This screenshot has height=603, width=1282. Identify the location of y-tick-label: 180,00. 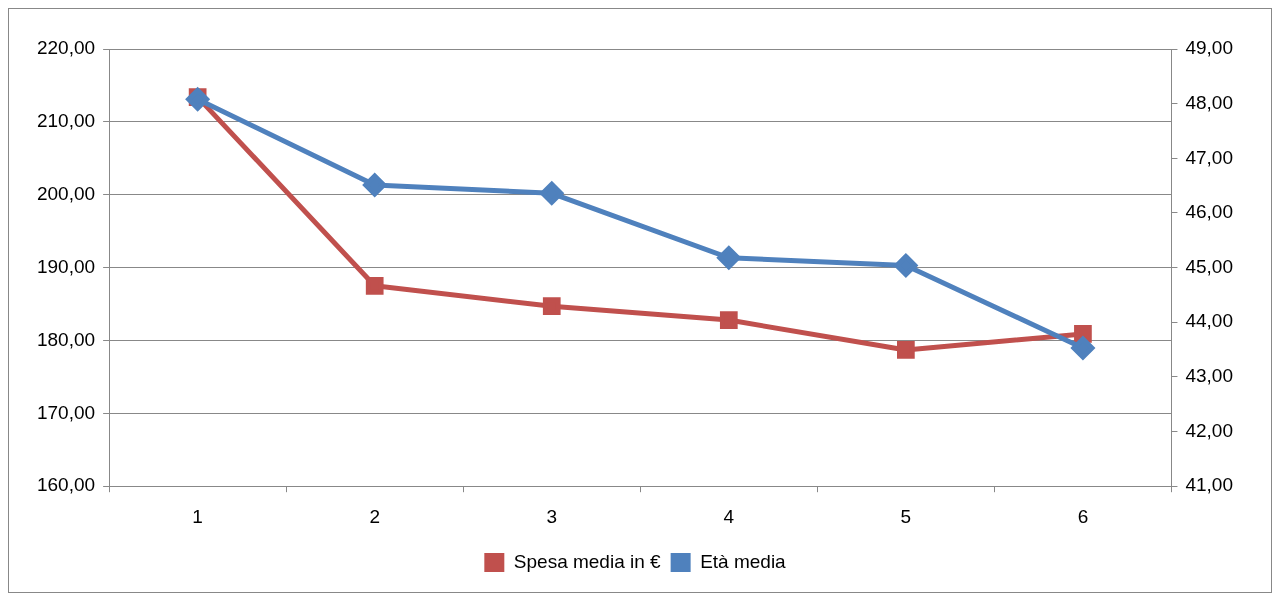
(66, 339).